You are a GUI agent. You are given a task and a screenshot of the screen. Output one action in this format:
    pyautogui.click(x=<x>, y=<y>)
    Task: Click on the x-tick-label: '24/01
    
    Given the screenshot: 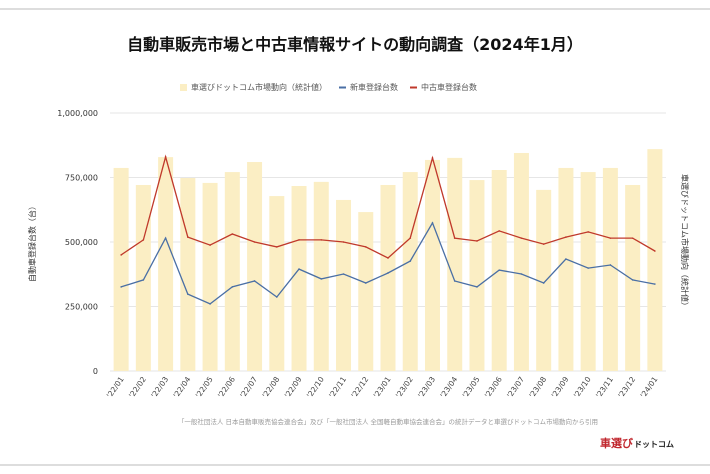 What is the action you would take?
    pyautogui.click(x=649, y=387)
    